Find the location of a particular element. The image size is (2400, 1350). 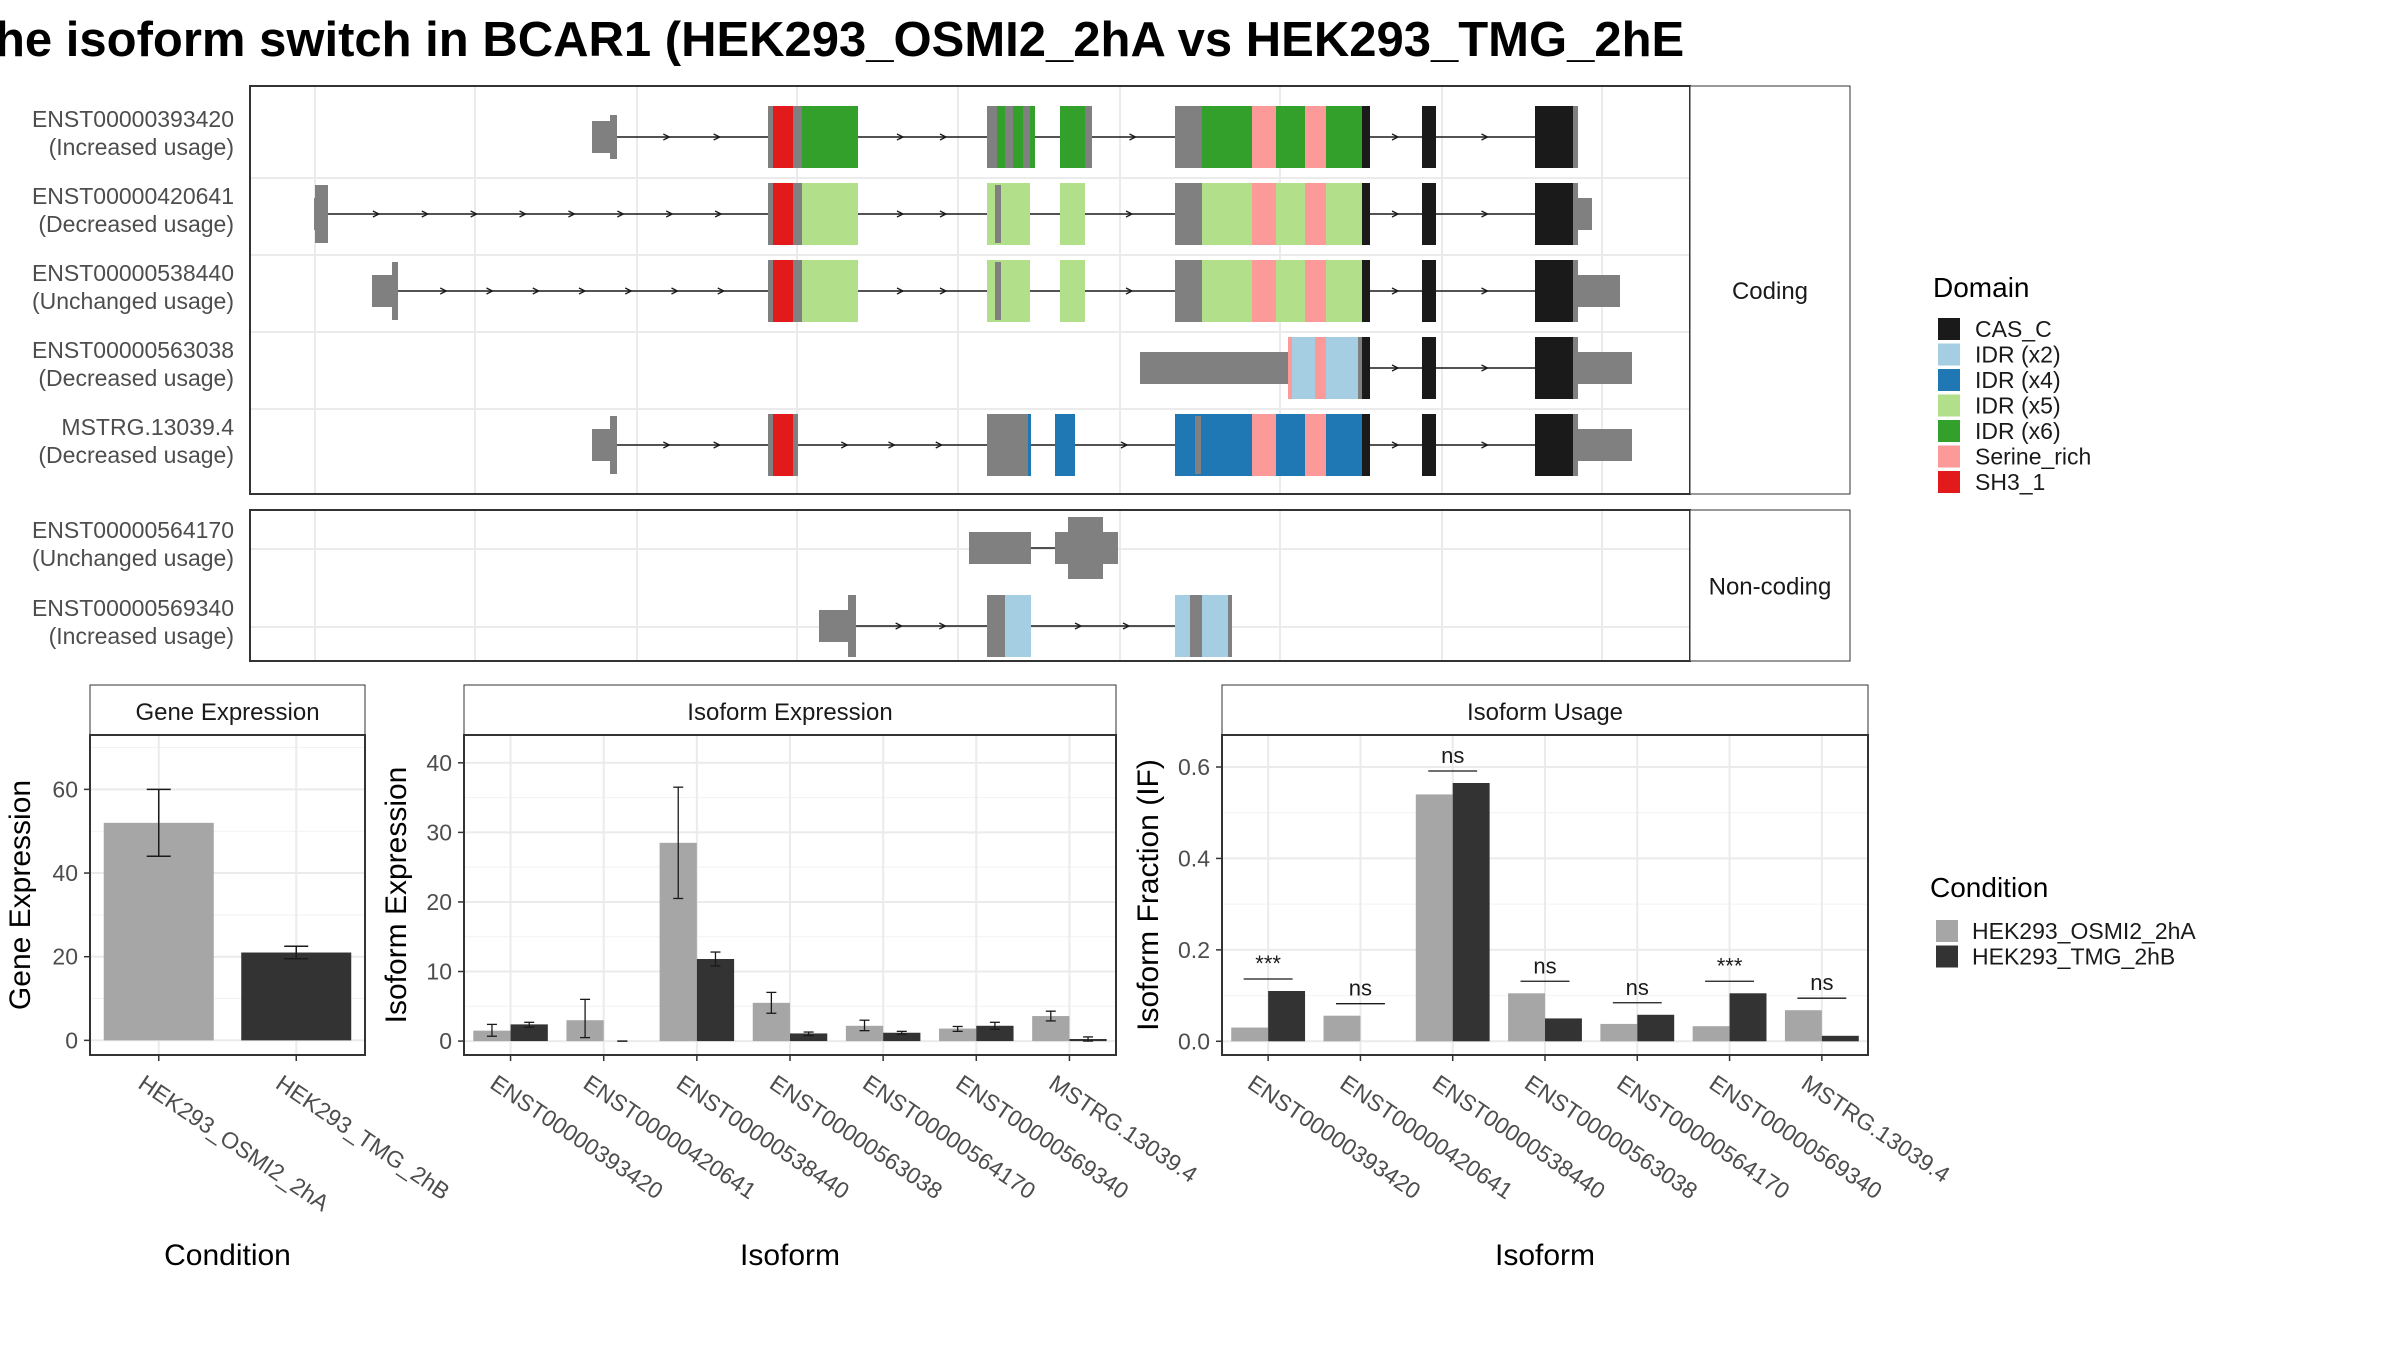

transcript-ENST00000393420 is located at coordinates (1085, 137).